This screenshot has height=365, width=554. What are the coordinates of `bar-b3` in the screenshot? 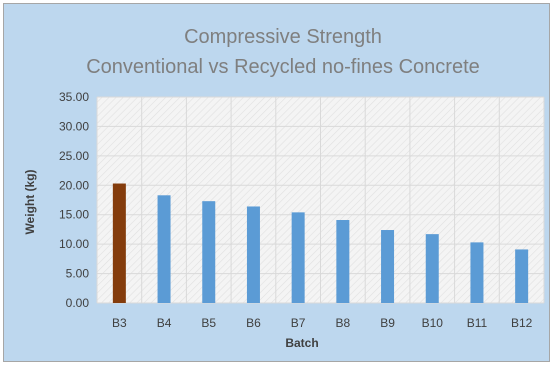 It's located at (119, 243).